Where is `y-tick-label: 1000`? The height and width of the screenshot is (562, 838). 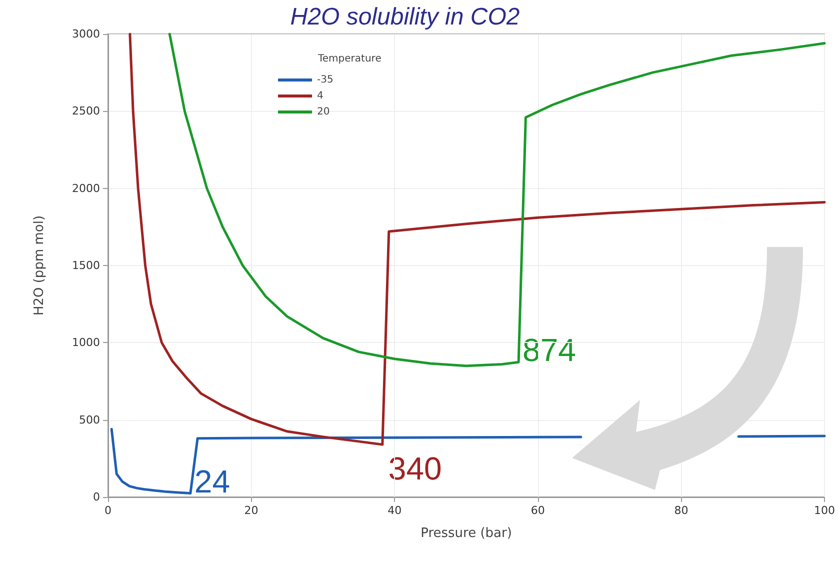 y-tick-label: 1000 is located at coordinates (86, 343).